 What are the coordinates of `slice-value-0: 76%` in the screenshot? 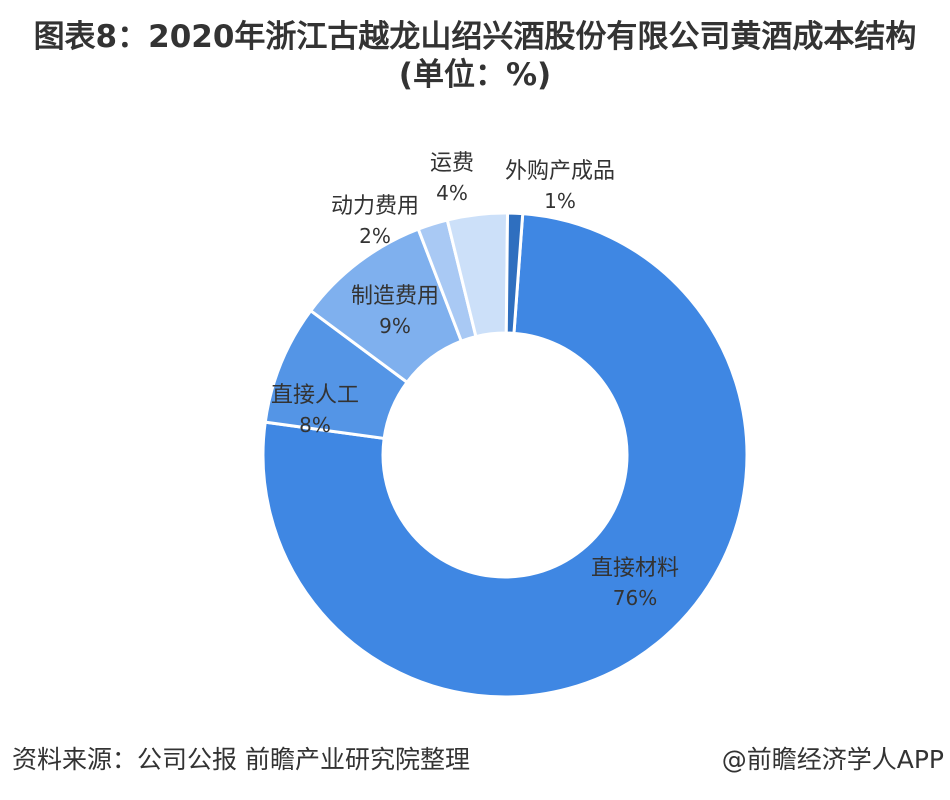 It's located at (635, 598).